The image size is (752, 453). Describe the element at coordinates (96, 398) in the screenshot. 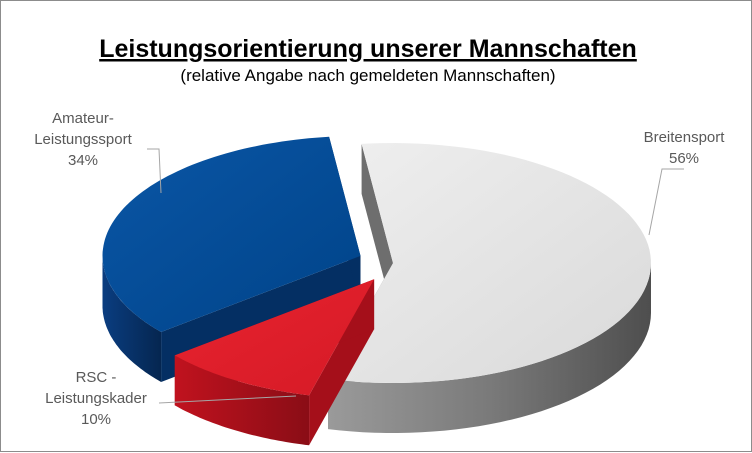

I see `slice-name-label: Leistungskader` at that location.